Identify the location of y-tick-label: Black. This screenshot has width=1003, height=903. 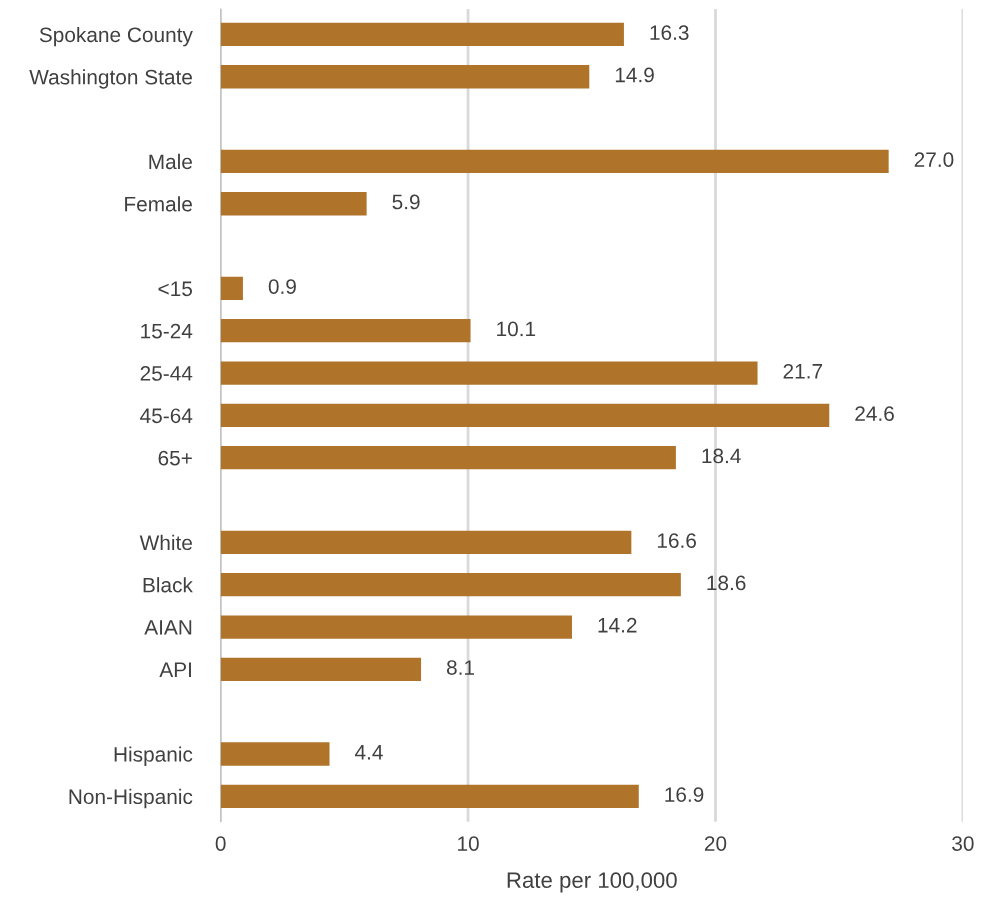
(168, 585).